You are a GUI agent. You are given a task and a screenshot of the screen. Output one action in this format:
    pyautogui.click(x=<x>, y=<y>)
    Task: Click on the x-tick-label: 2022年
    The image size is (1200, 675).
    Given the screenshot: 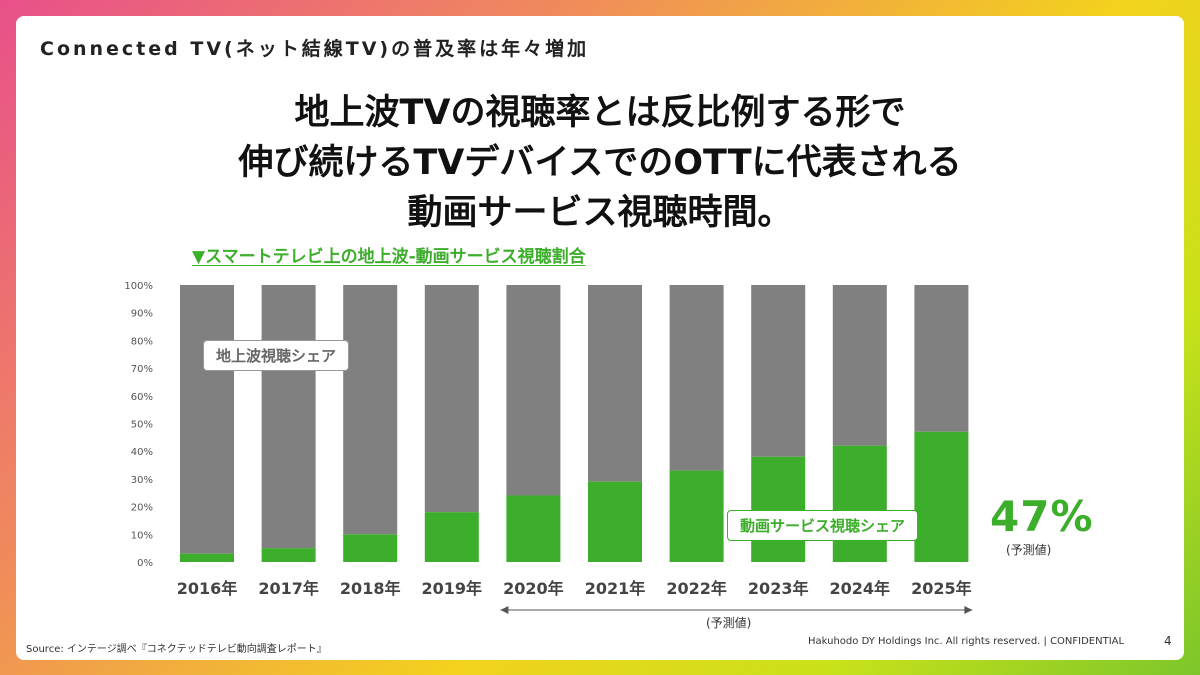 What is the action you would take?
    pyautogui.click(x=696, y=588)
    